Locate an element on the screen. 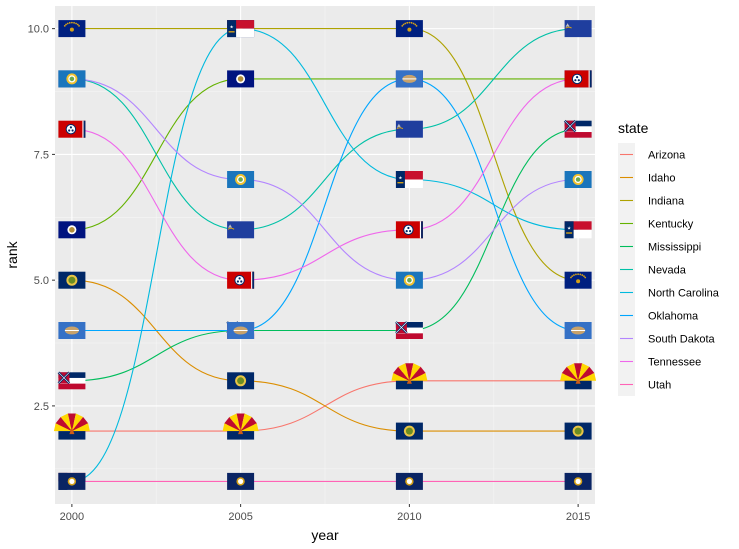 This screenshot has width=739, height=549. legend-label: Oklahoma is located at coordinates (673, 317).